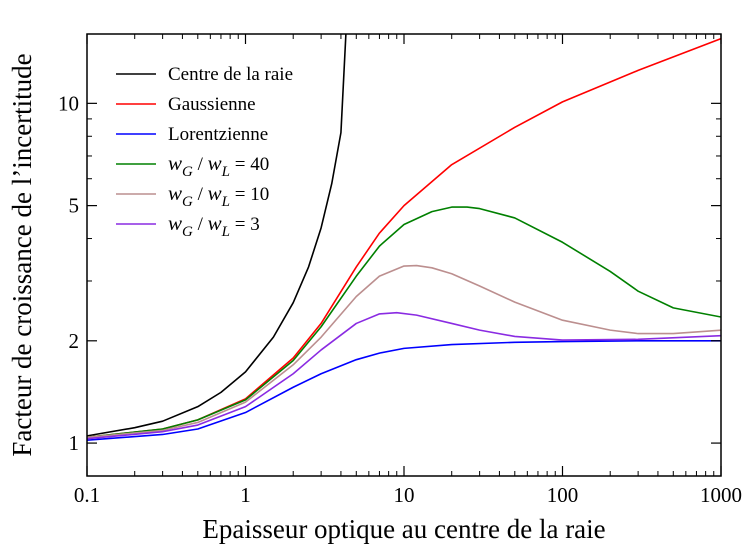 This screenshot has height=550, width=747. I want to click on y-tick-label: 5, so click(74, 206).